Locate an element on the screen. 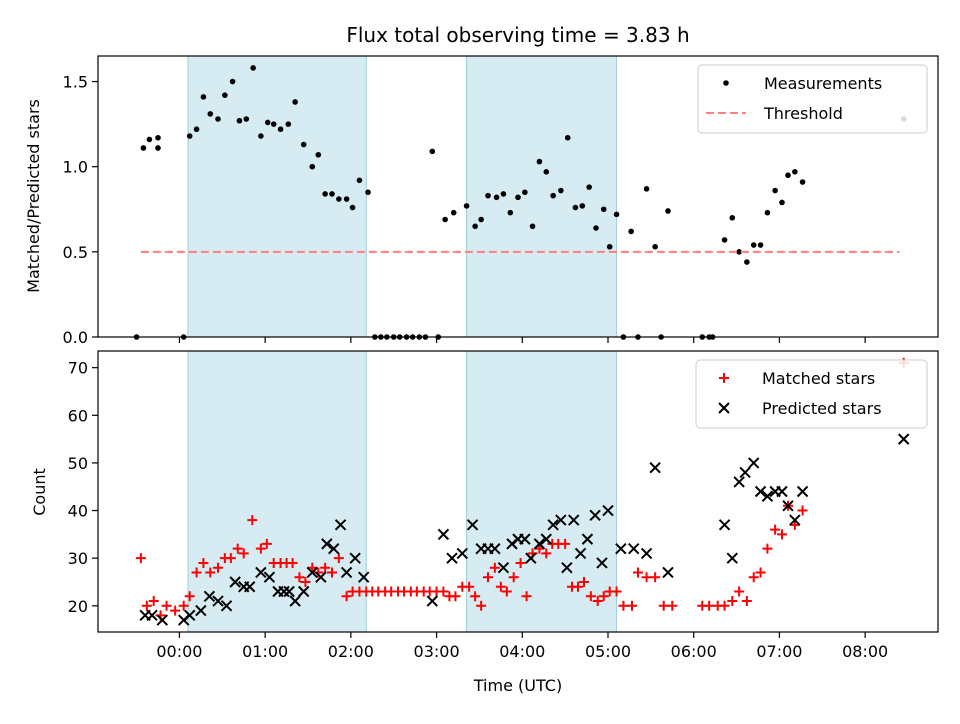  top-legend-box is located at coordinates (812, 99).